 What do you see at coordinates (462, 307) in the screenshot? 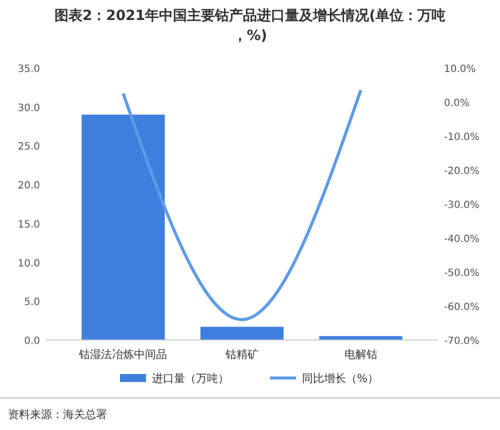
I see `y2-tick-label: -60.0%` at bounding box center [462, 307].